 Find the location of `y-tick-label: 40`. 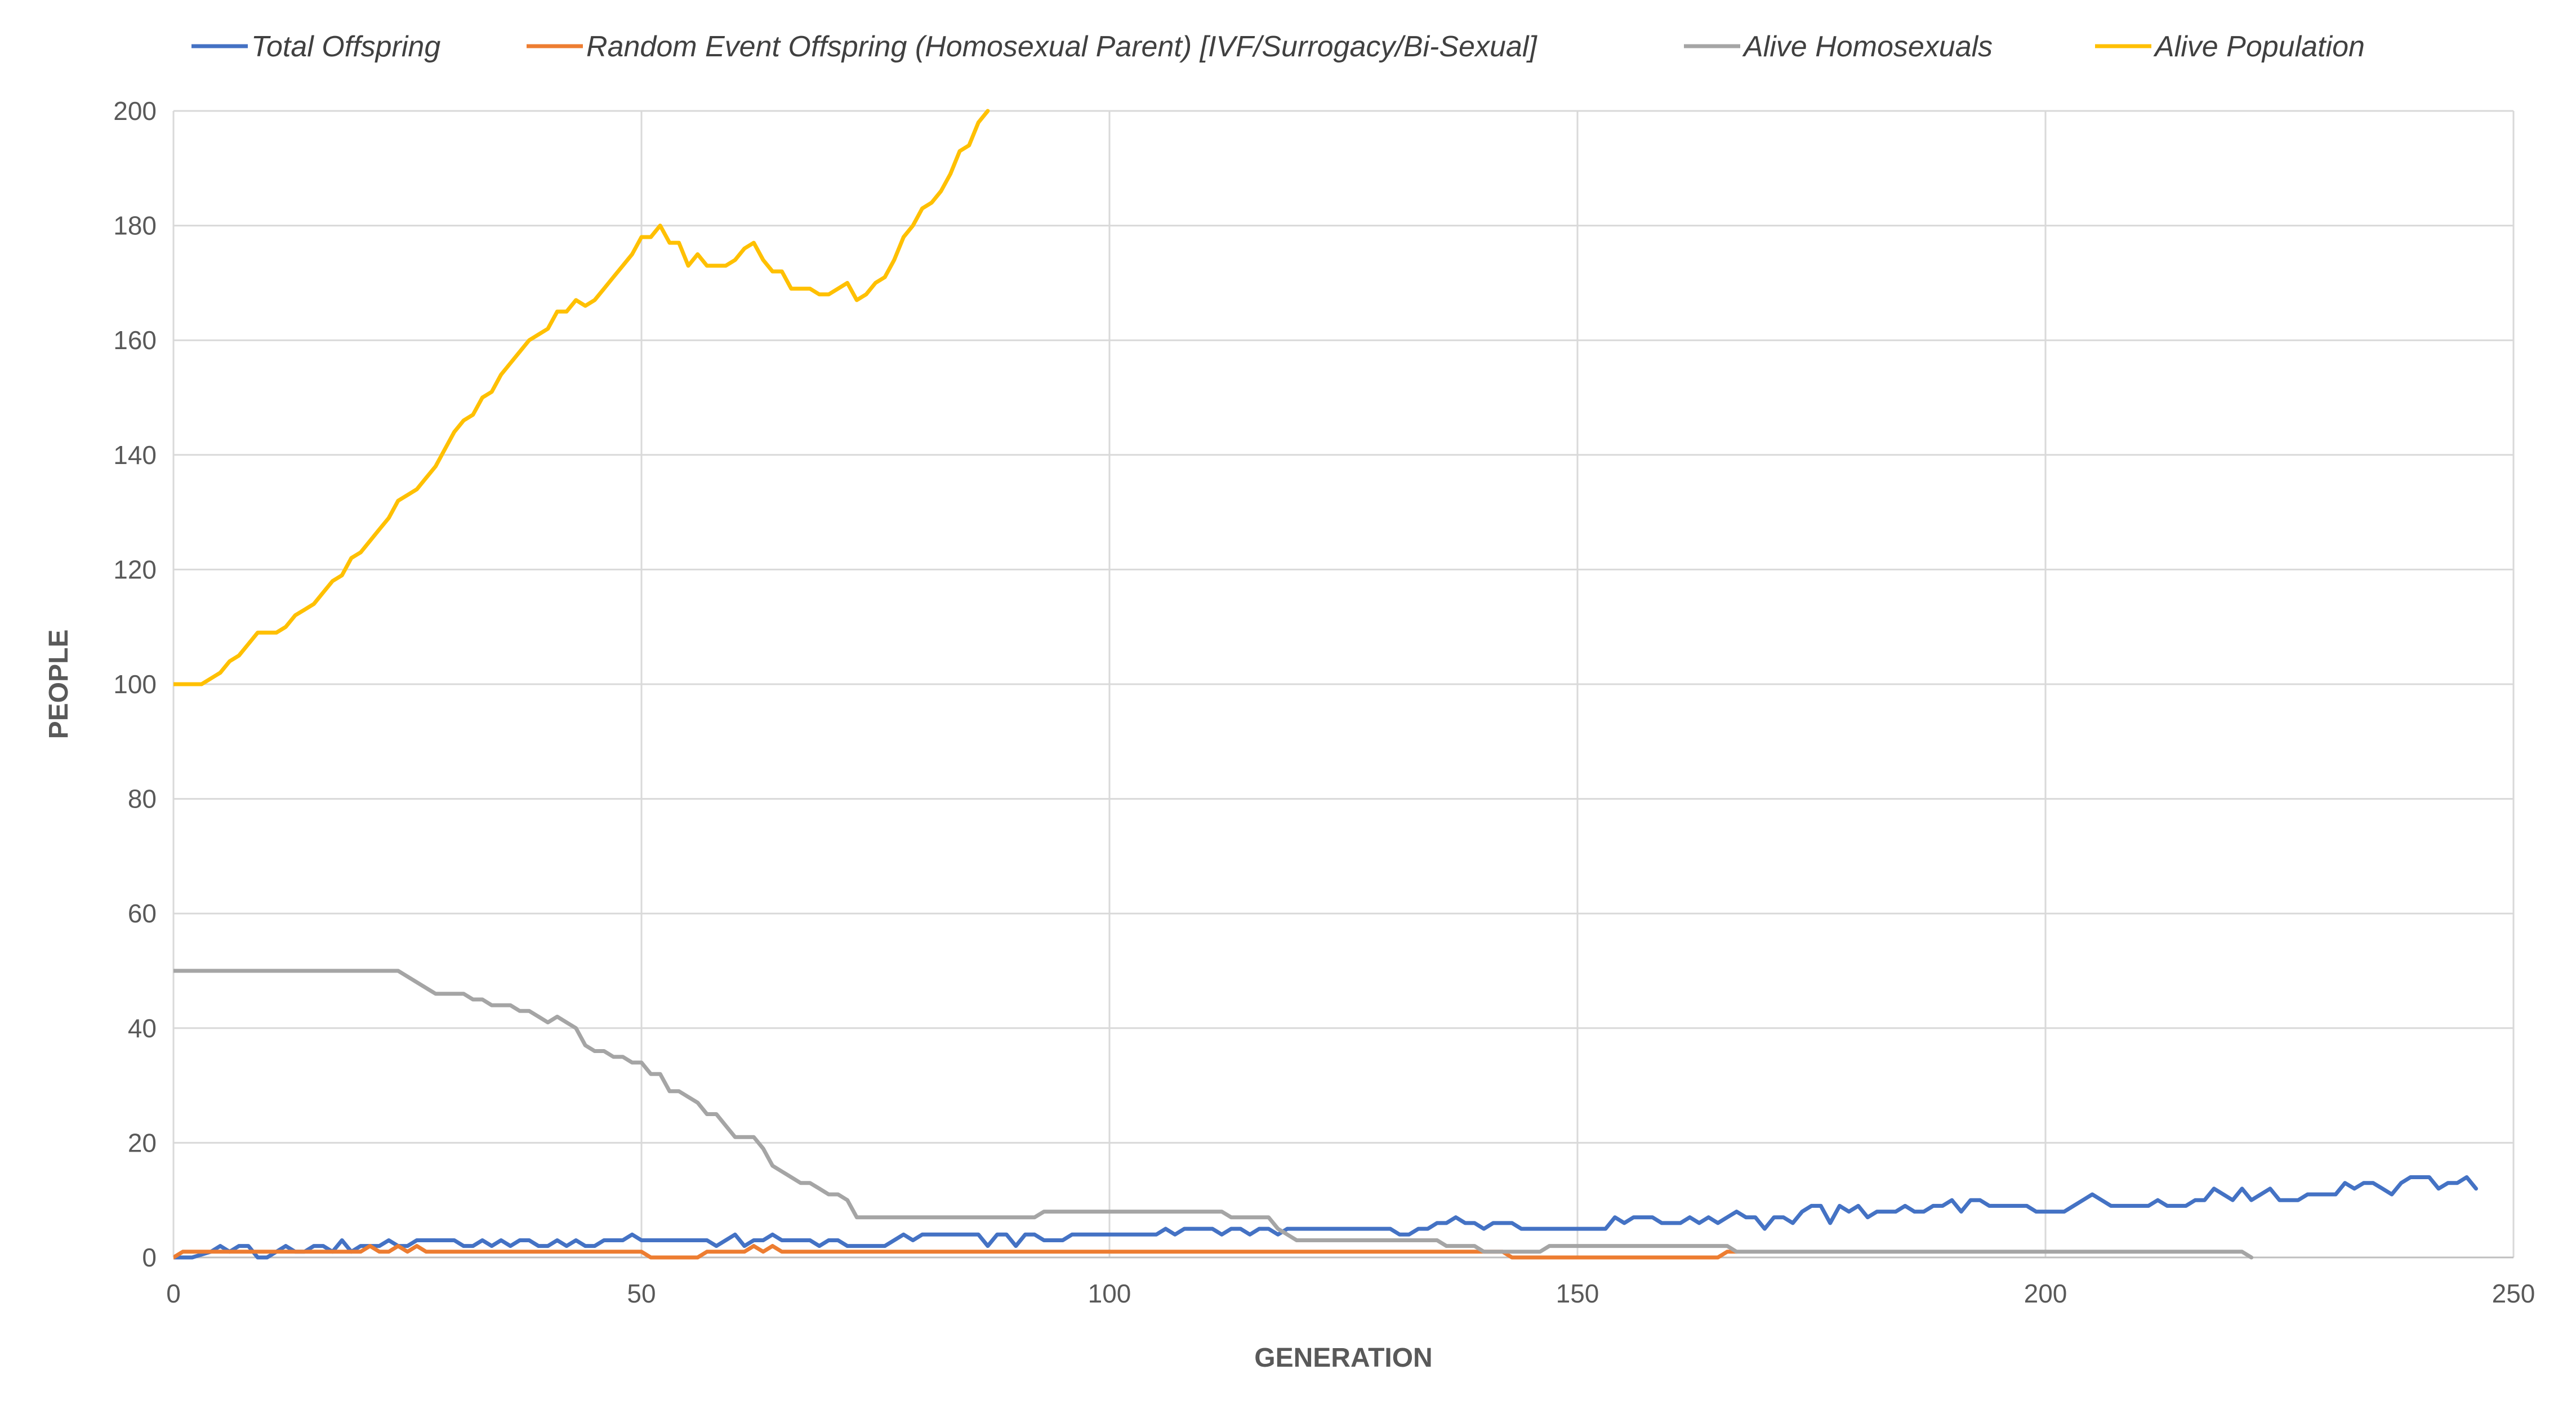

y-tick-label: 40 is located at coordinates (142, 1028).